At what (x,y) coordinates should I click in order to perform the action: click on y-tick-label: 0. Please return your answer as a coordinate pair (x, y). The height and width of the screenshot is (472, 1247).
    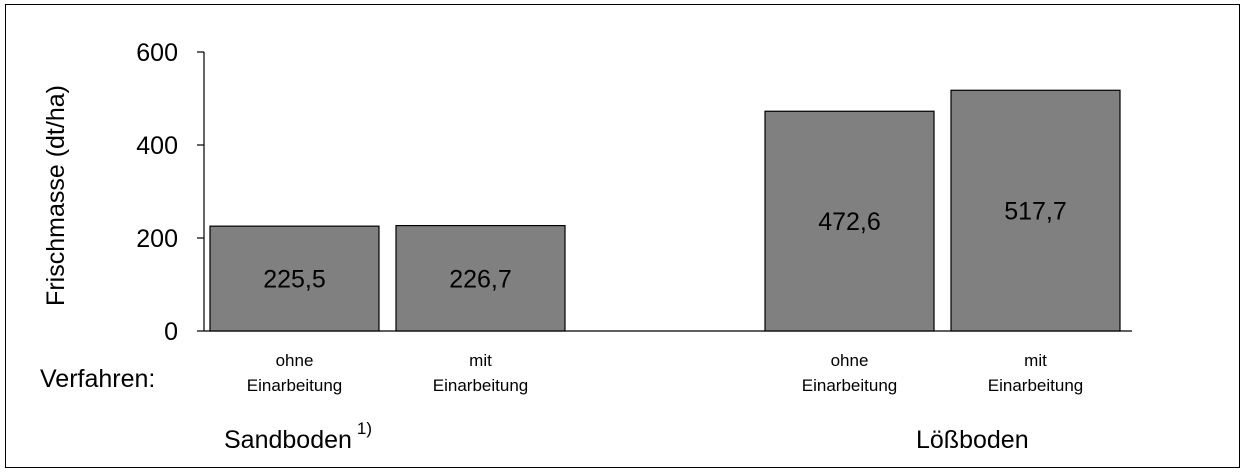
    Looking at the image, I should click on (171, 332).